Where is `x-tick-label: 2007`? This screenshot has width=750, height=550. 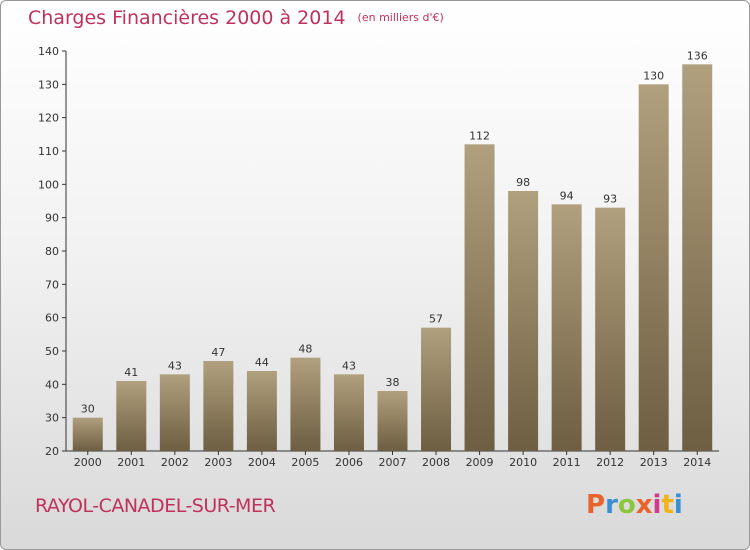
x-tick-label: 2007 is located at coordinates (393, 462).